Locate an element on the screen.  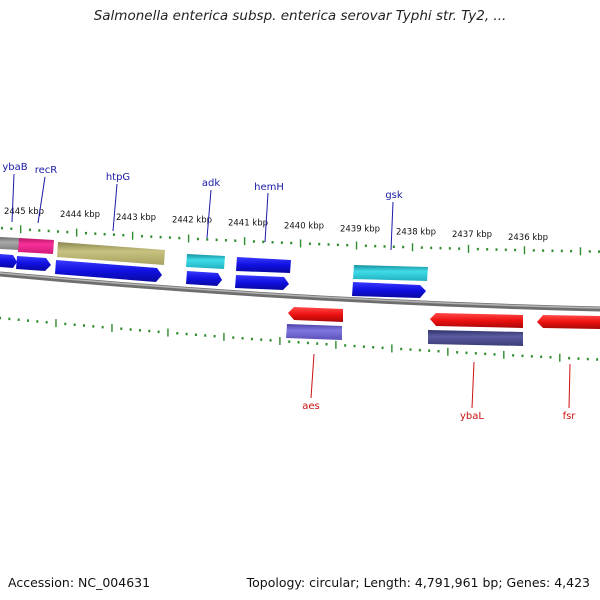
leader-htpG is located at coordinates (115, 207).